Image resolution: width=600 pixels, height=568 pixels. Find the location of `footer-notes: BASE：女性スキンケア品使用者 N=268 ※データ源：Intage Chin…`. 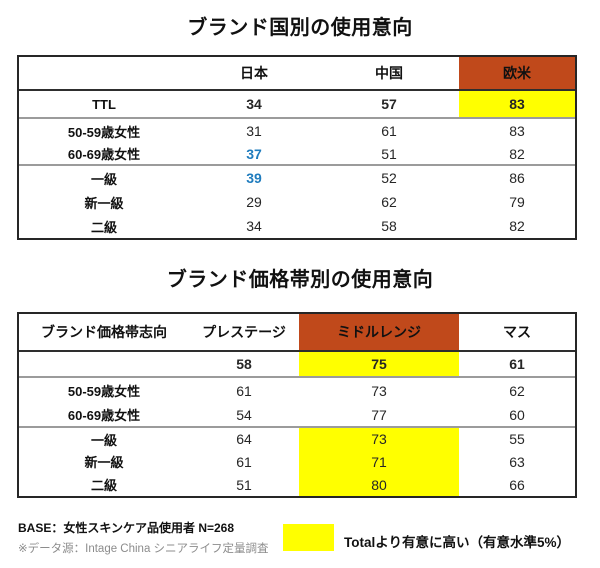

footer-notes: BASE：女性スキンケア品使用者 N=268 ※データ源：Intage Chin… is located at coordinates (143, 537).